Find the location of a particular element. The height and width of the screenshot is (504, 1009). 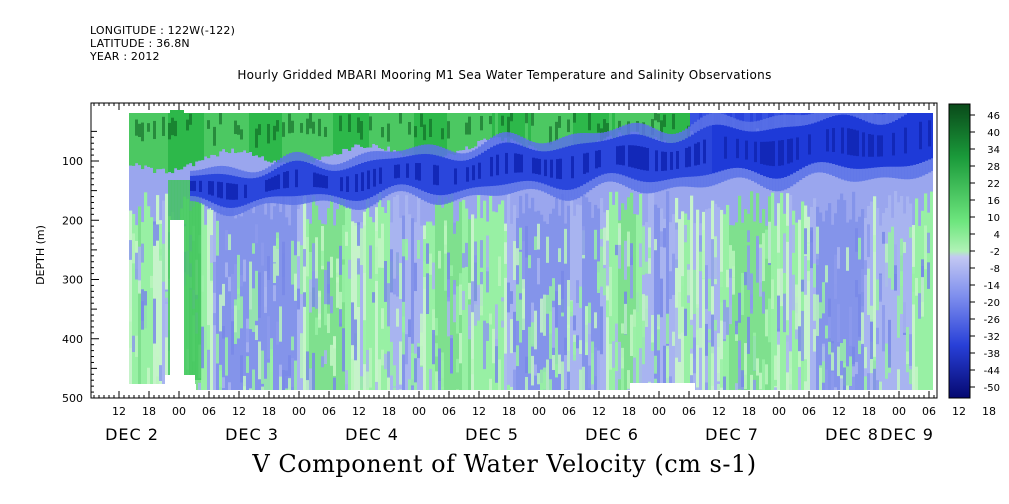

x-tick-label: 18 is located at coordinates (869, 411).